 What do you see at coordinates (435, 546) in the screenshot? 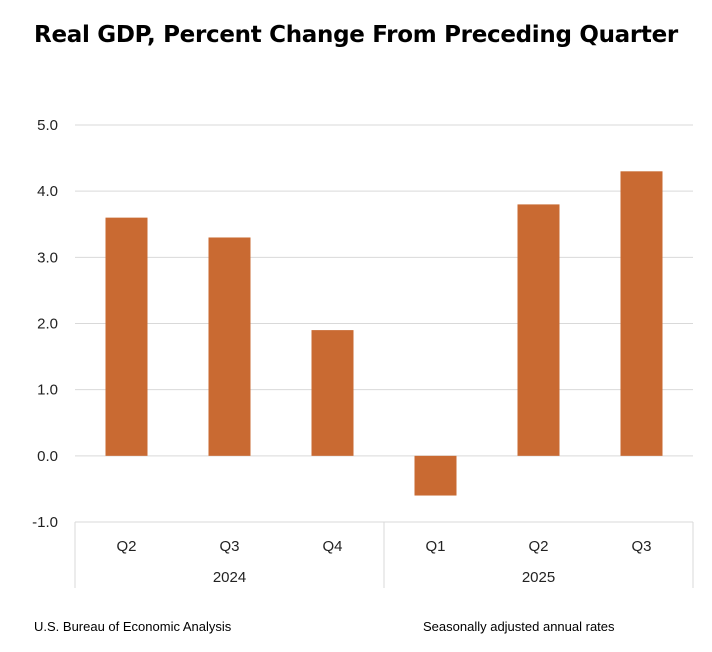
I see `x-tick-label: Q1` at bounding box center [435, 546].